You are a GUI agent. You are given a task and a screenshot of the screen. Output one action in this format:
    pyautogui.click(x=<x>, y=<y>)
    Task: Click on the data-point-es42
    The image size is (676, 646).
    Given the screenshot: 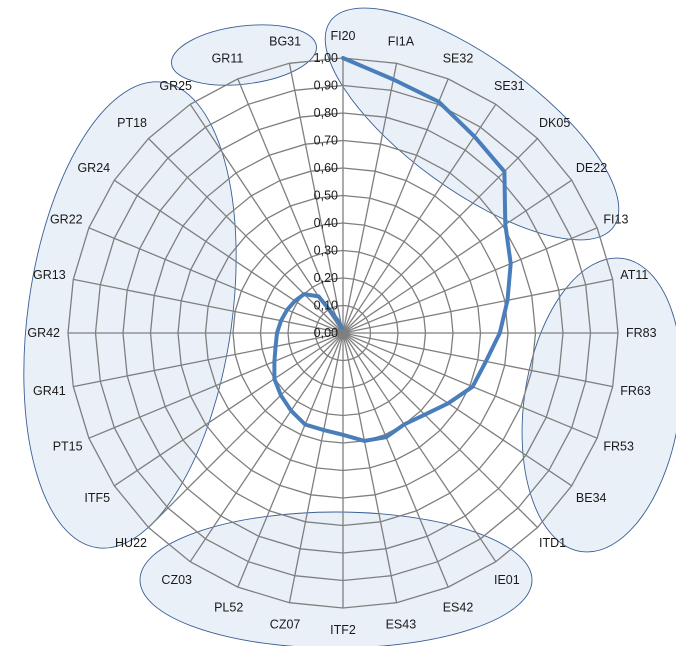 What is the action you would take?
    pyautogui.click(x=386, y=437)
    